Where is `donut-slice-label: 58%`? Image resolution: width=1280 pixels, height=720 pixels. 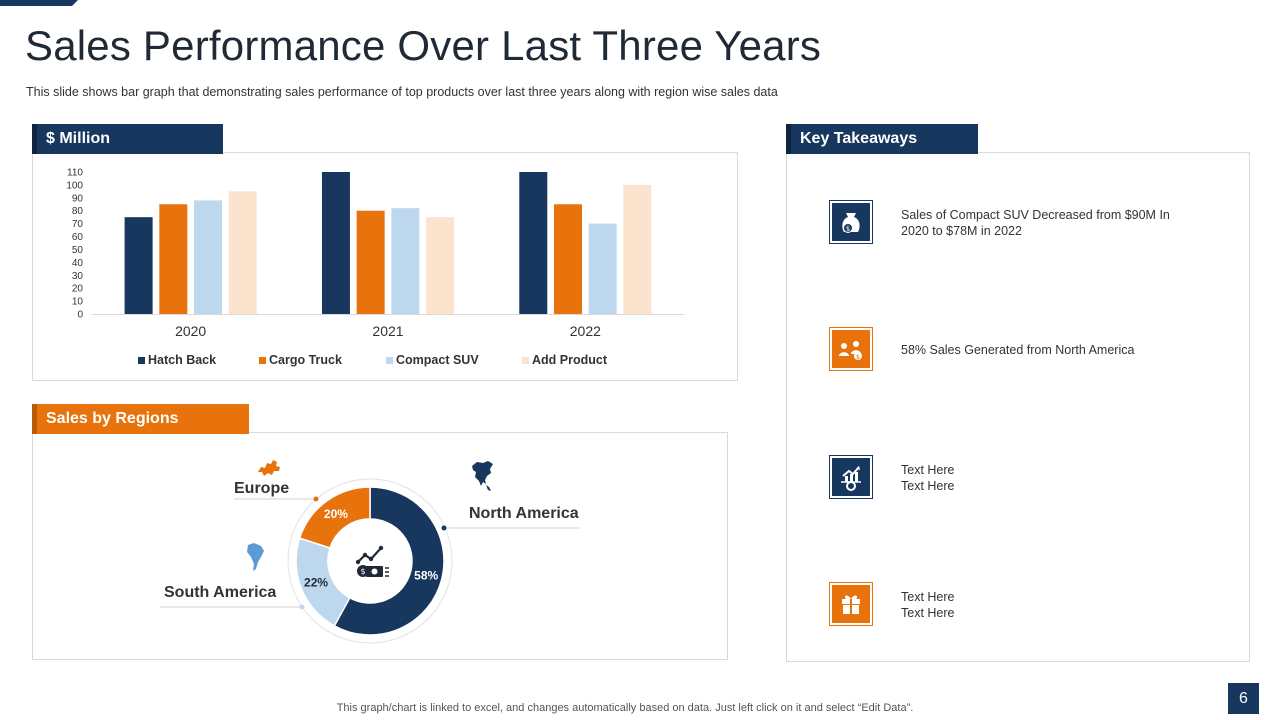
donut-slice-label: 58% is located at coordinates (426, 575).